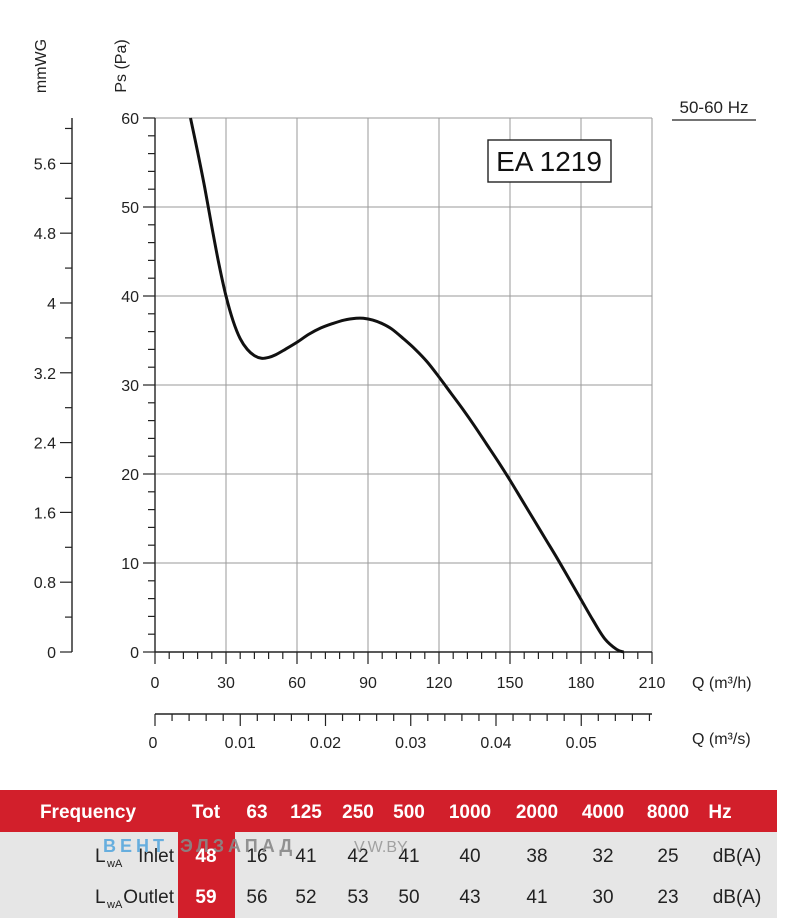  What do you see at coordinates (667, 897) in the screenshot?
I see `row-value-cell: 23` at bounding box center [667, 897].